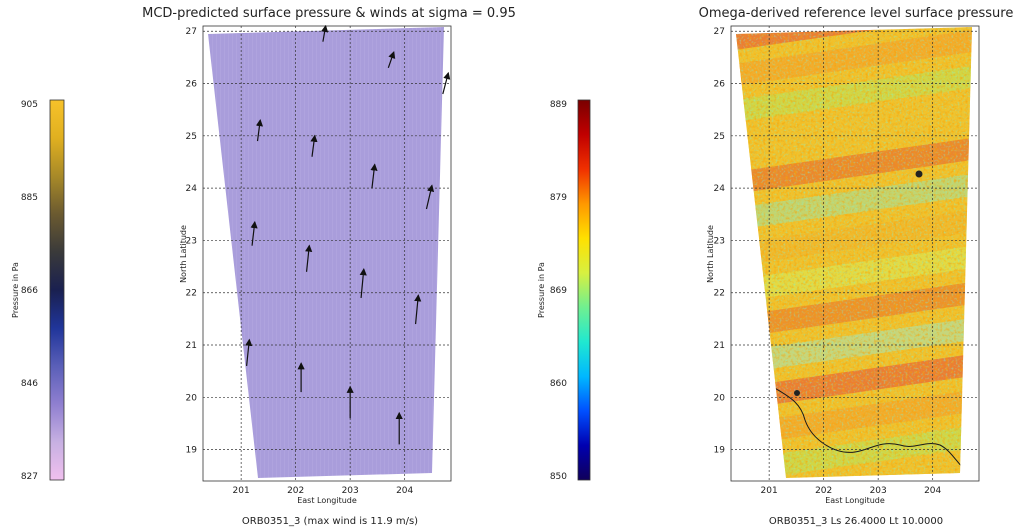  I want to click on plot-right-contour, so click(867, 427).